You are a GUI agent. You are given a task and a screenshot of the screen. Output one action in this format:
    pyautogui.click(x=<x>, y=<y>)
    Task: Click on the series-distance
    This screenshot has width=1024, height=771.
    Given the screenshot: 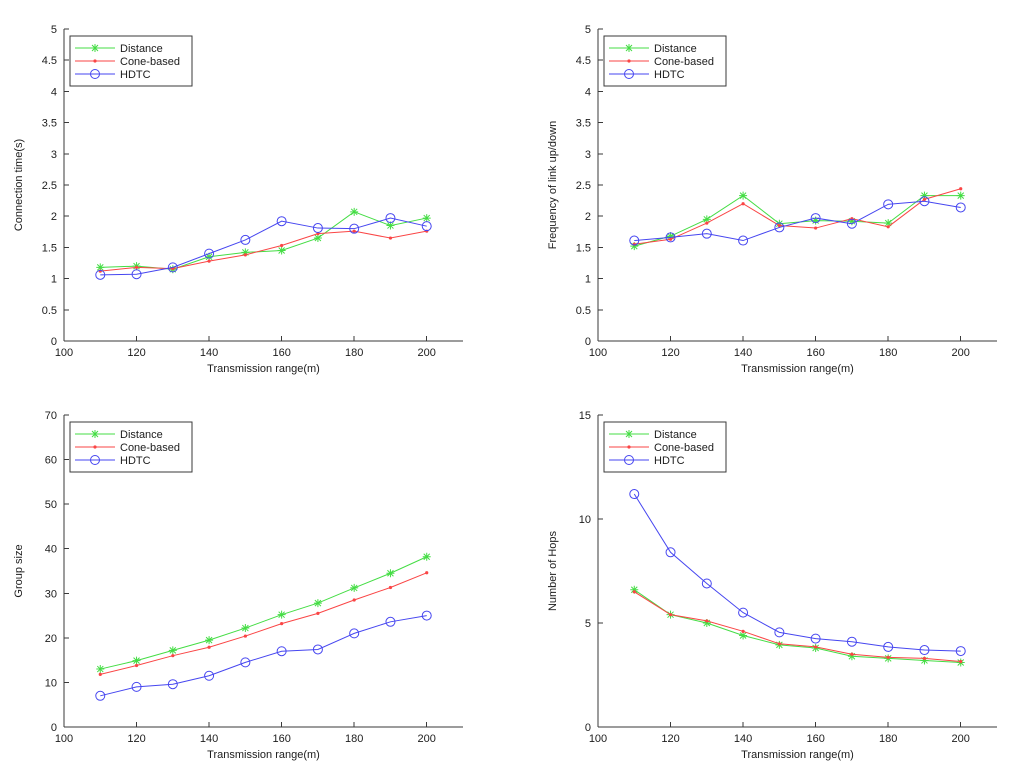 What is the action you would take?
    pyautogui.click(x=797, y=626)
    